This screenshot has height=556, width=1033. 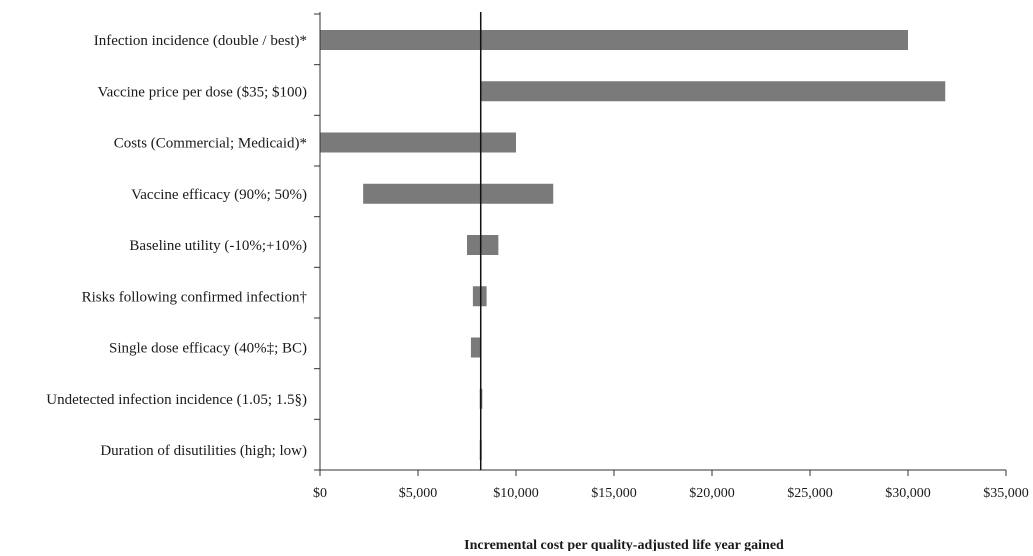 What do you see at coordinates (418, 493) in the screenshot?
I see `x-tick-label: $5,000` at bounding box center [418, 493].